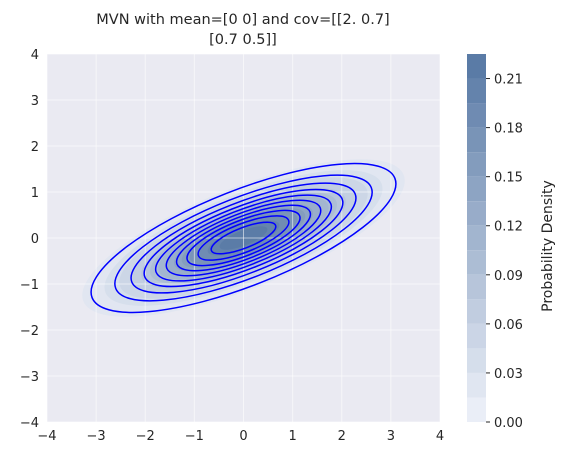 The width and height of the screenshot is (566, 460). Describe the element at coordinates (504, 252) in the screenshot. I see `colorbar-ticks: 0.00 0.03 0.06 0.09 0.12 0.15 0.18 0.21` at that location.